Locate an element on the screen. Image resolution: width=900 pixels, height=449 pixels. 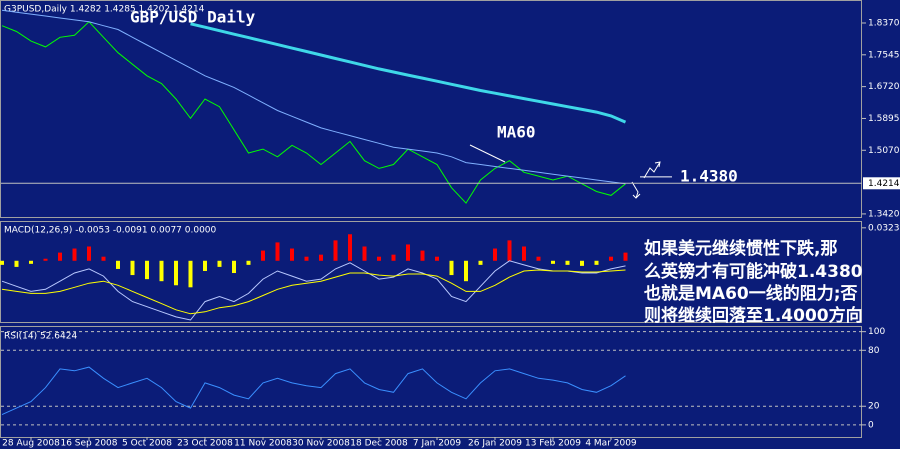
y-tick-label: 1.6720 is located at coordinates (884, 87).